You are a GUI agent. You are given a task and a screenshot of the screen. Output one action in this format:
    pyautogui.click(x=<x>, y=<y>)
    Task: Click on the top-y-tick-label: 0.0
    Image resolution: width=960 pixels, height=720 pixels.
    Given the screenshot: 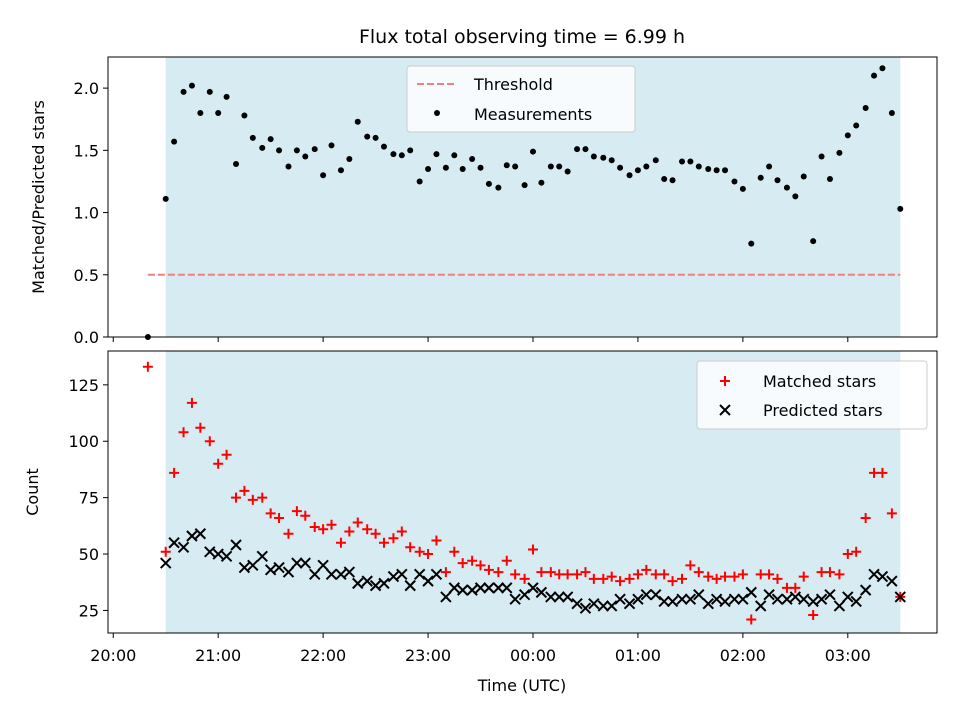 What is the action you would take?
    pyautogui.click(x=86, y=337)
    